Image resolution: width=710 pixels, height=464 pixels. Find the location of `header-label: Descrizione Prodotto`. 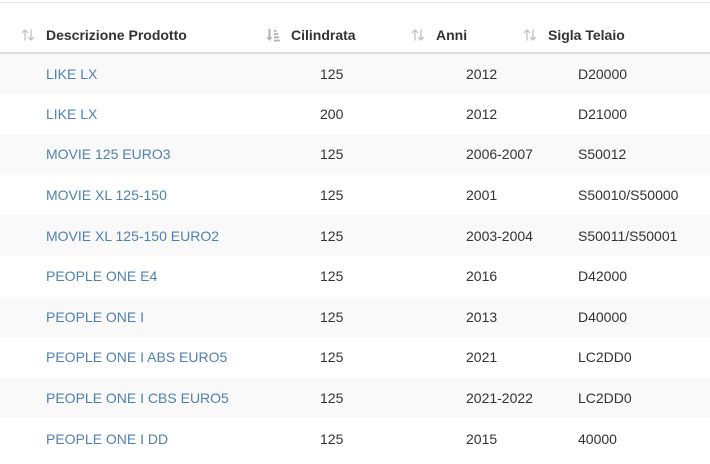

header-label: Descrizione Prodotto is located at coordinates (116, 35).